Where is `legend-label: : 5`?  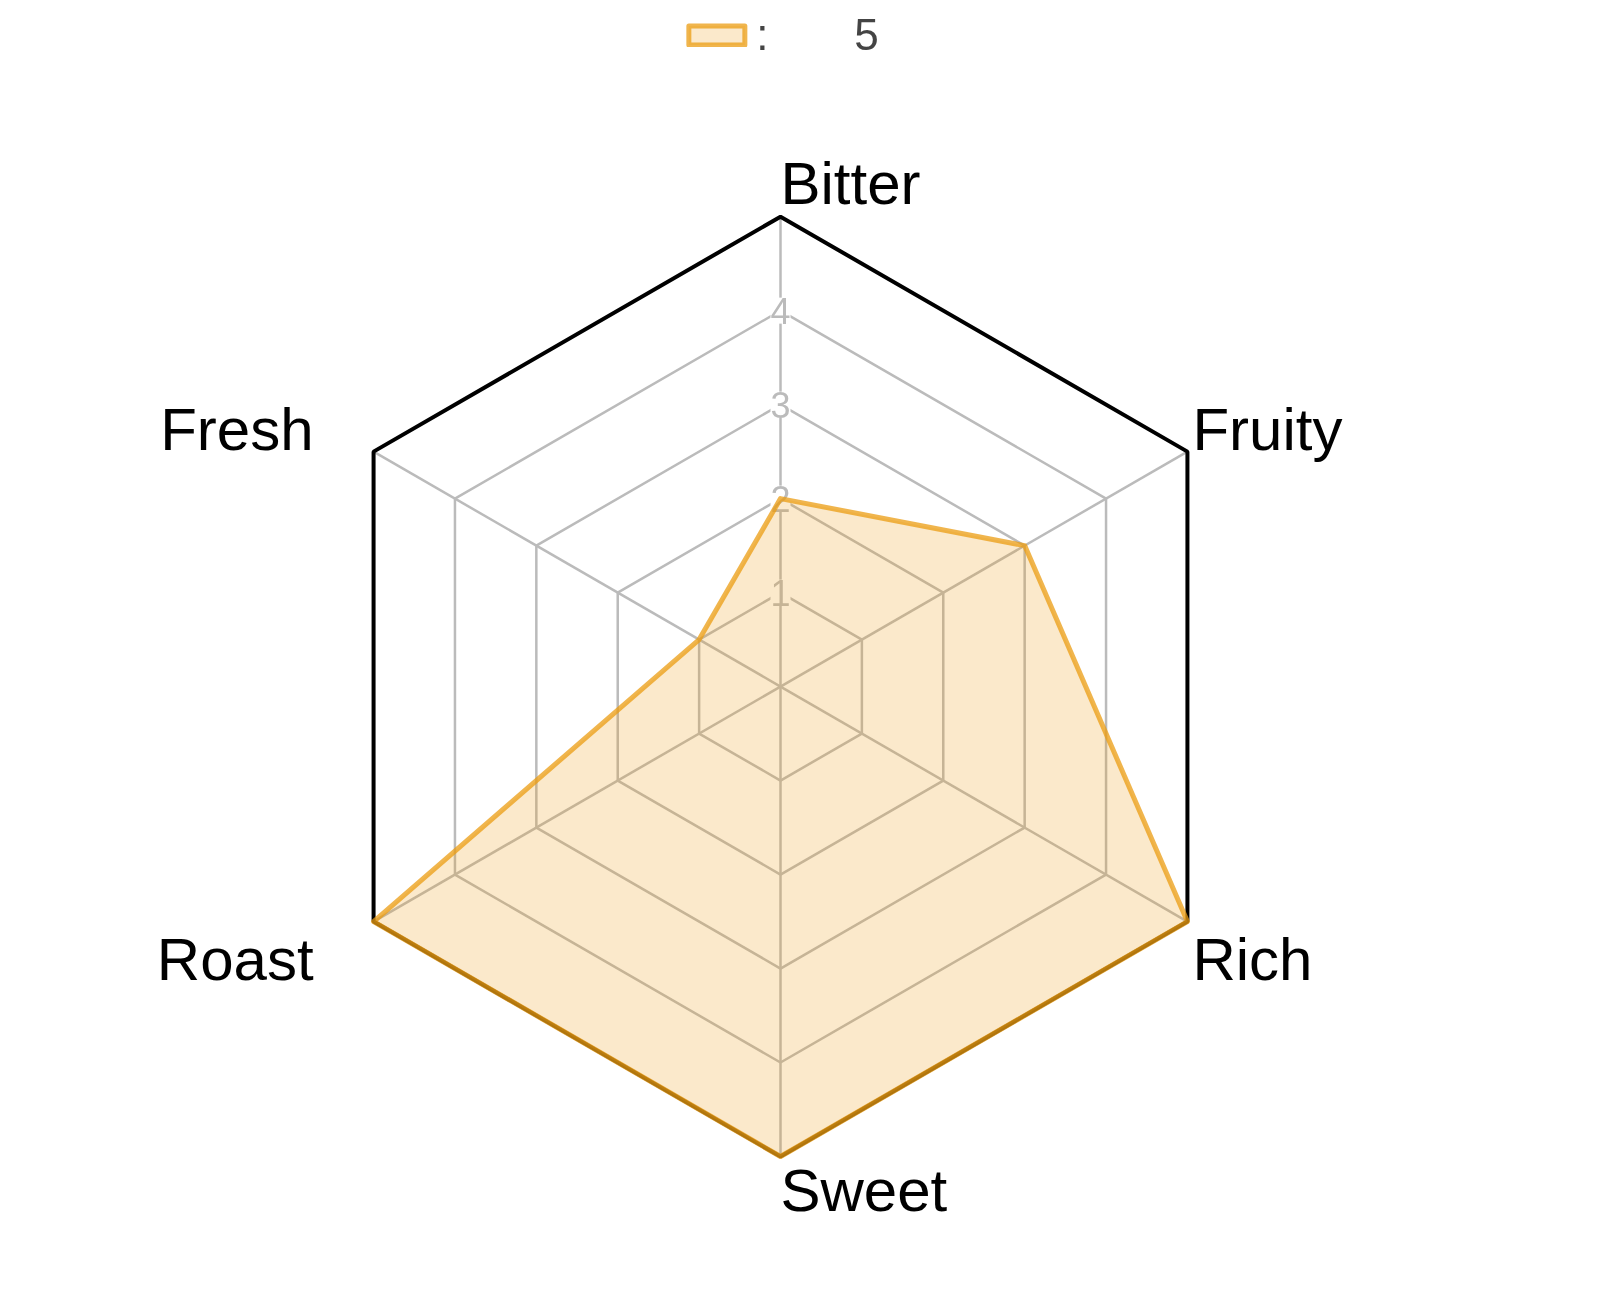 legend-label: : 5 is located at coordinates (817, 35).